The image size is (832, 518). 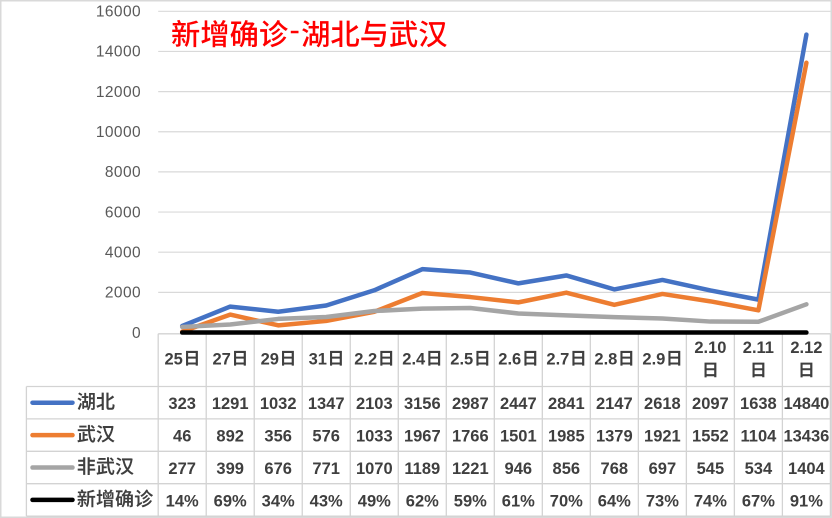 What do you see at coordinates (123, 293) in the screenshot?
I see `svg-text: 2000` at bounding box center [123, 293].